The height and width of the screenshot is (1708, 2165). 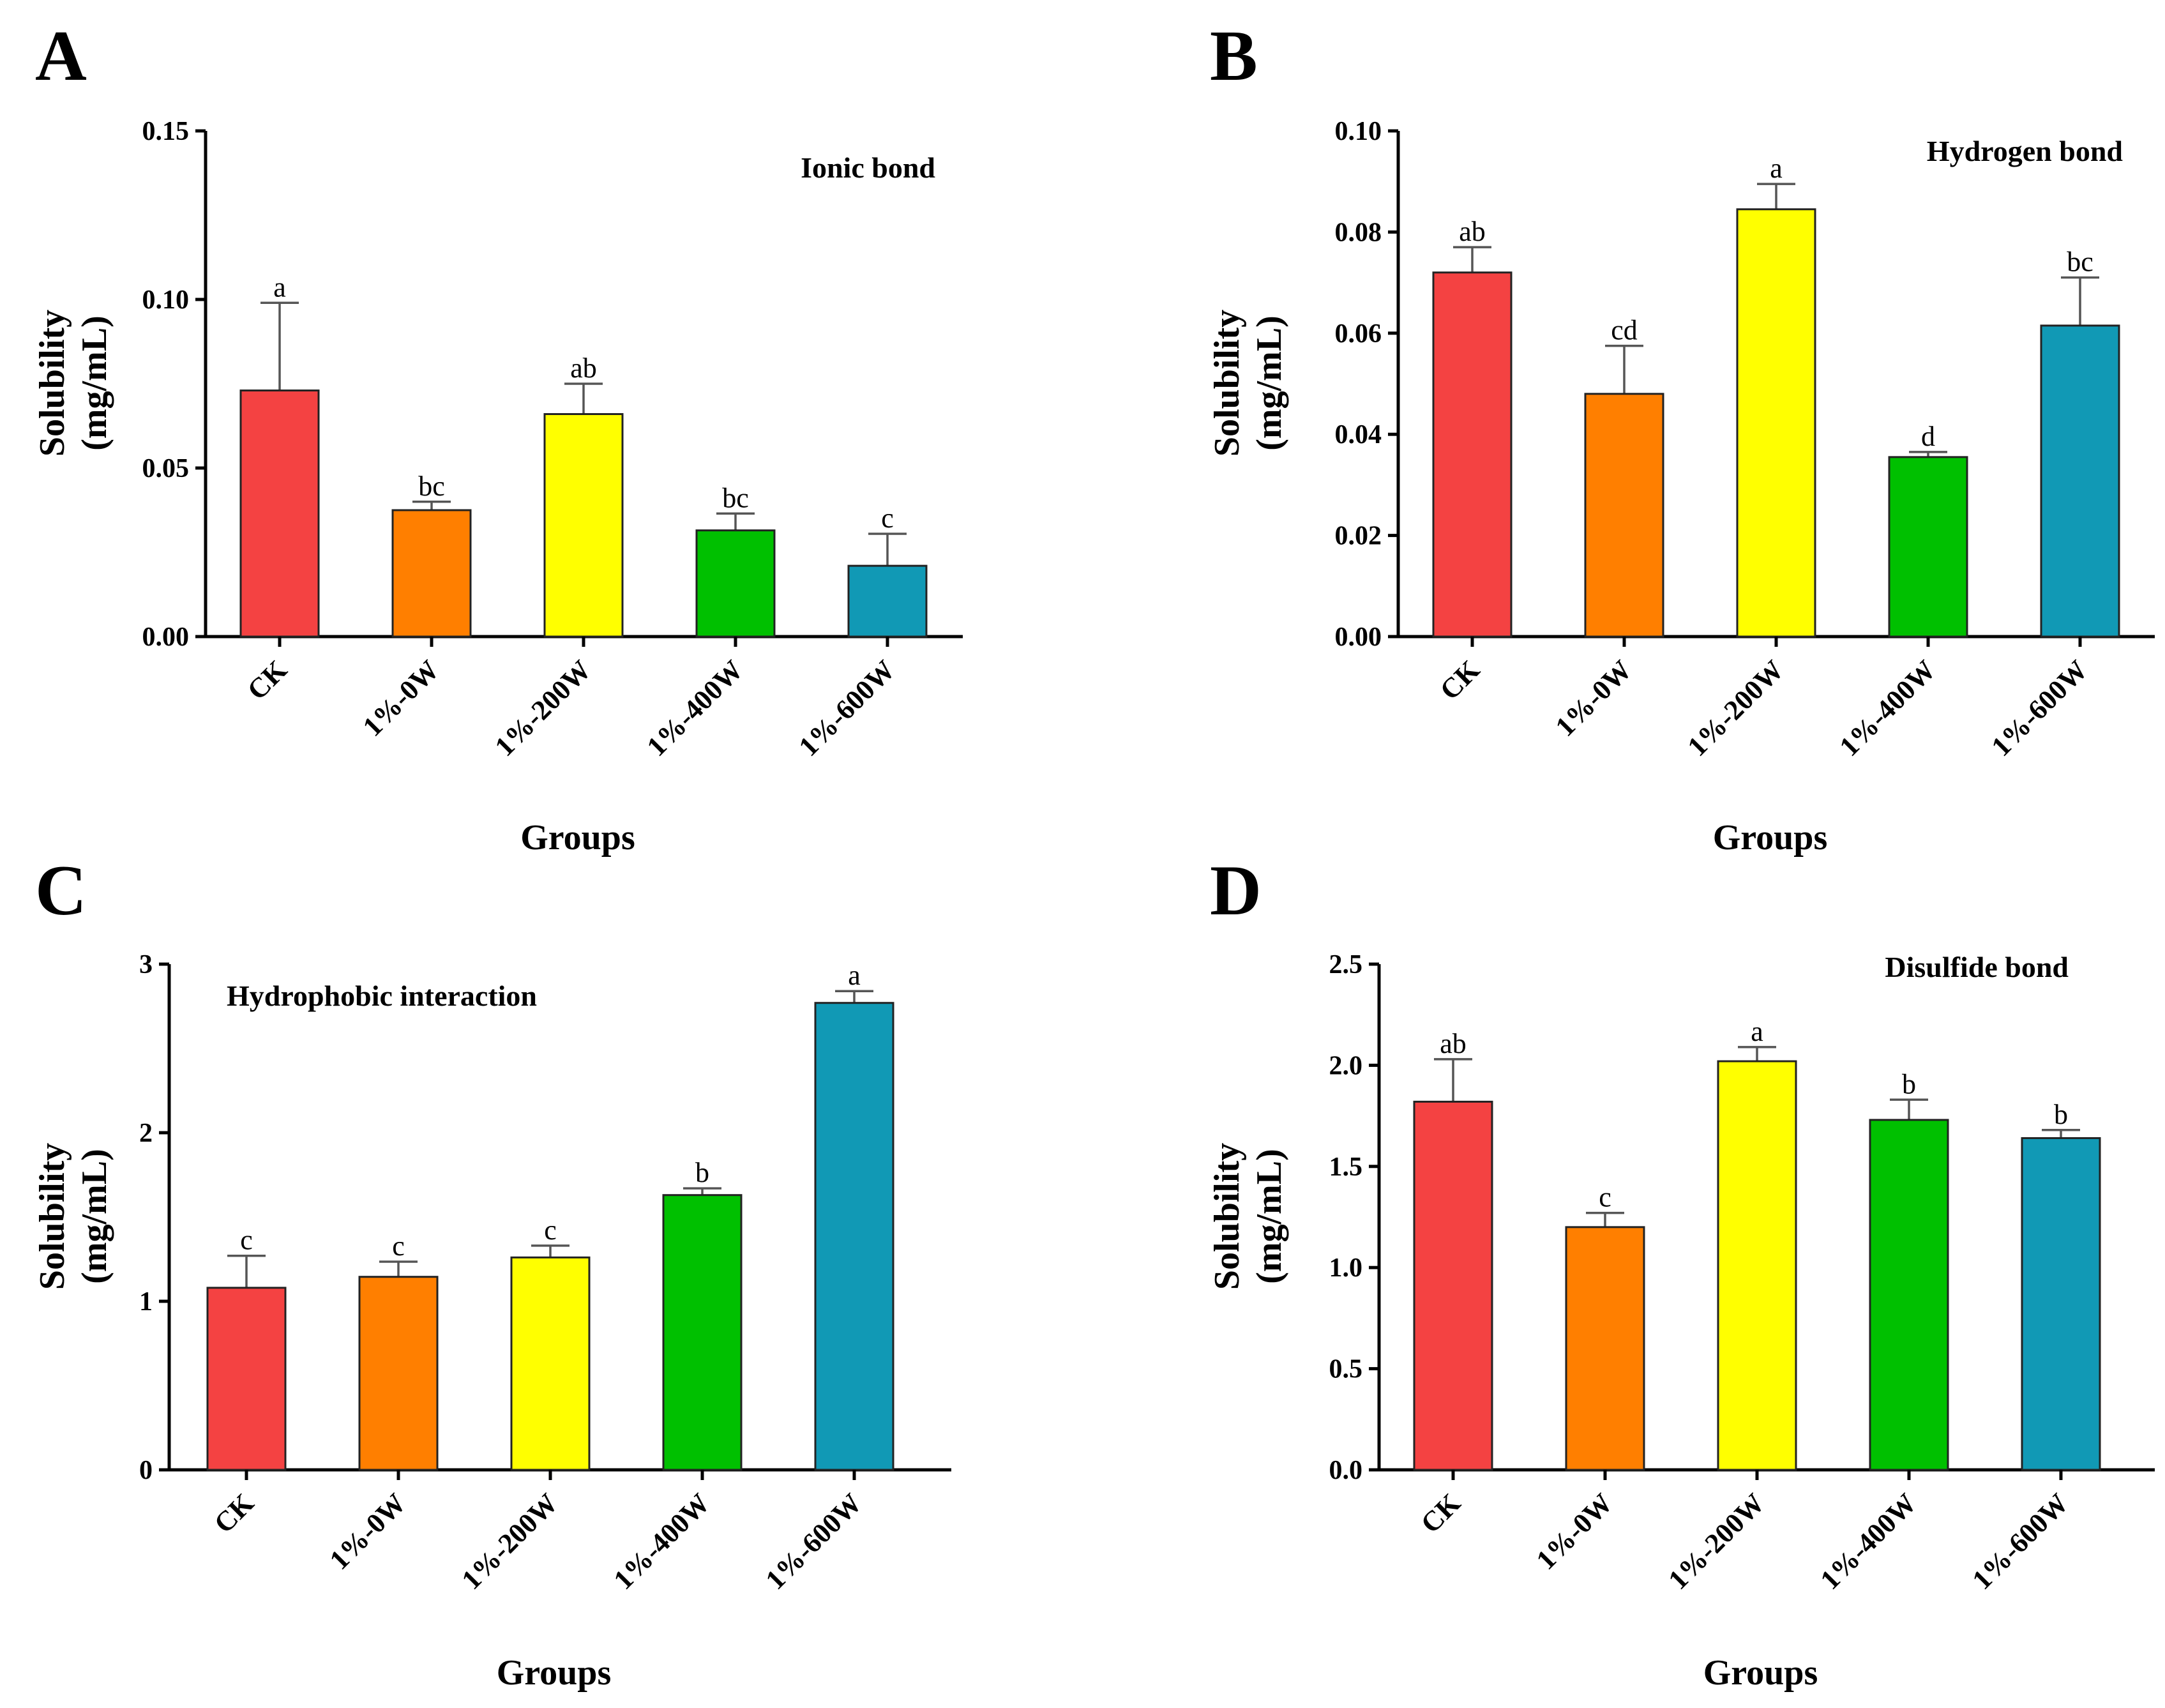 I want to click on y-tick-label: 0, so click(x=146, y=1470).